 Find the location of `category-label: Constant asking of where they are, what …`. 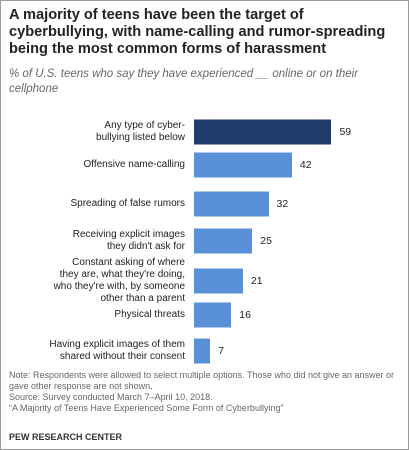

category-label: Constant asking of where they are, what … is located at coordinates (119, 280).